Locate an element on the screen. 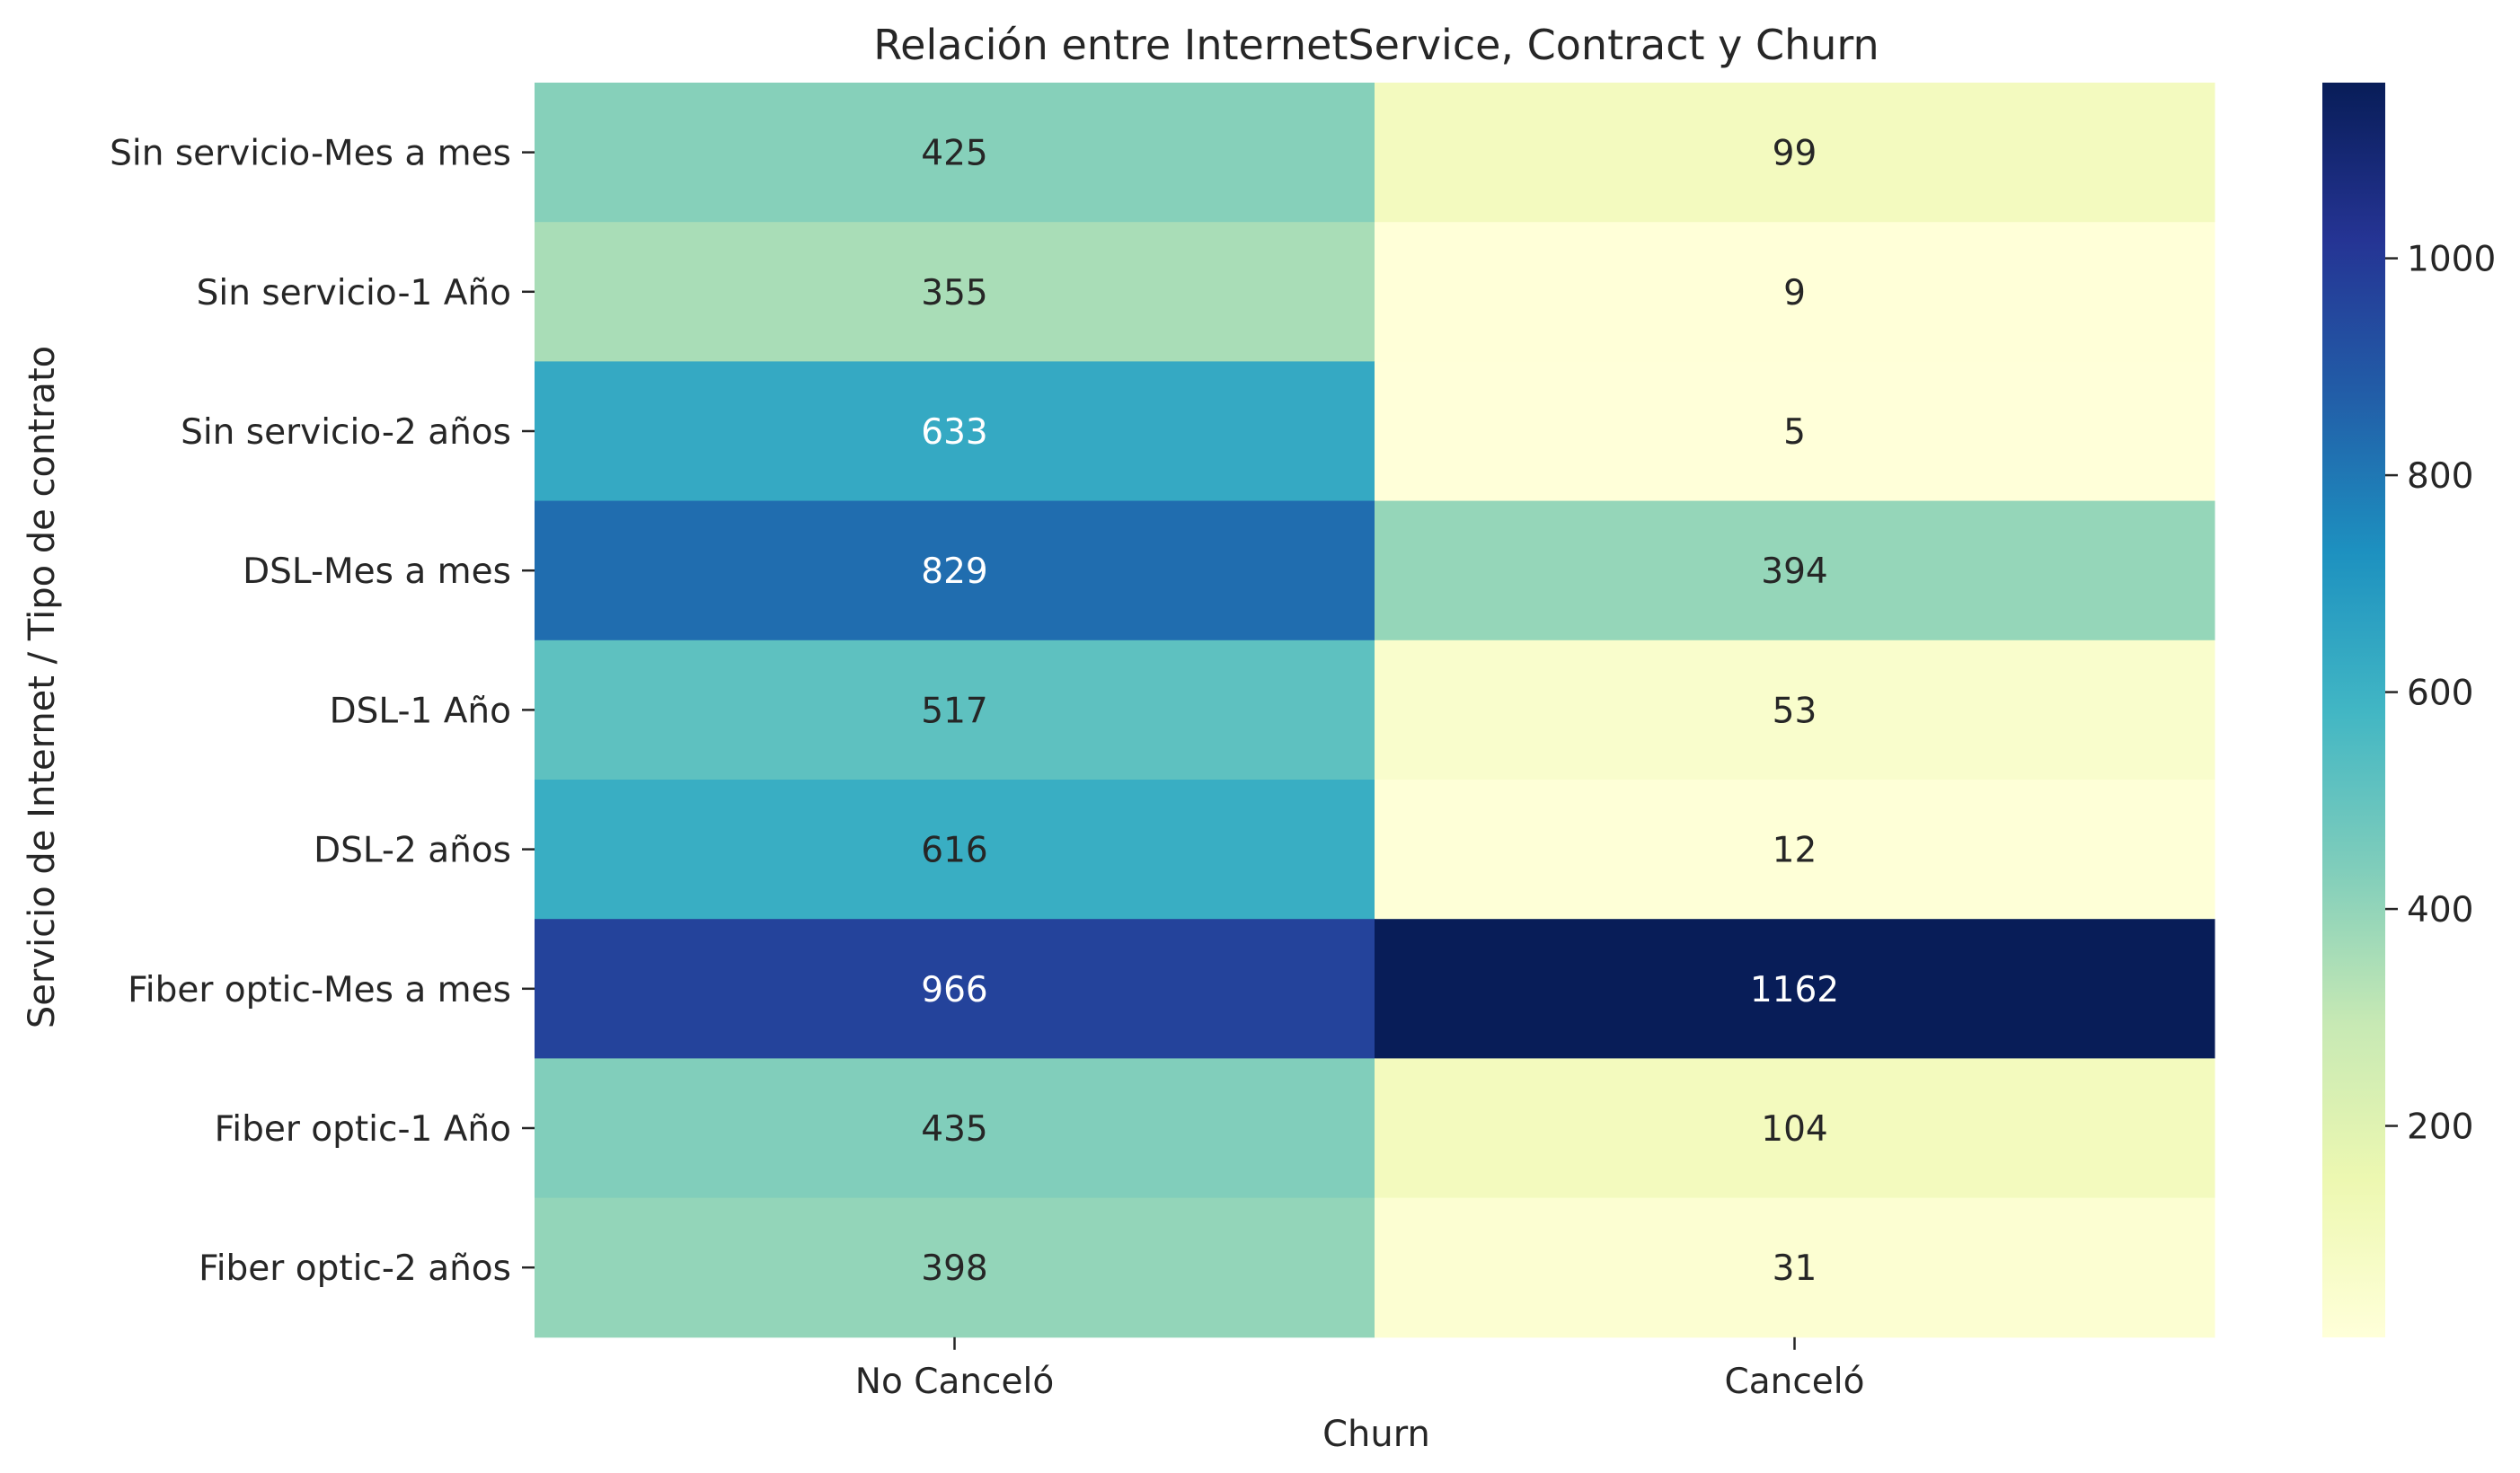 The height and width of the screenshot is (1473, 2520). y-tick-label: Fiber optic-1 Año is located at coordinates (363, 1129).